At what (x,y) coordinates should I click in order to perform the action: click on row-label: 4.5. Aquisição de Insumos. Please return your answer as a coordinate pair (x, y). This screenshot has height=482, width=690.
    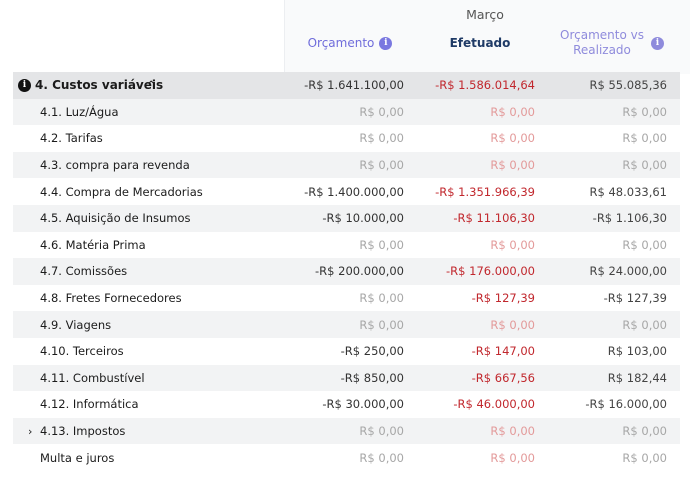
    Looking at the image, I should click on (115, 218).